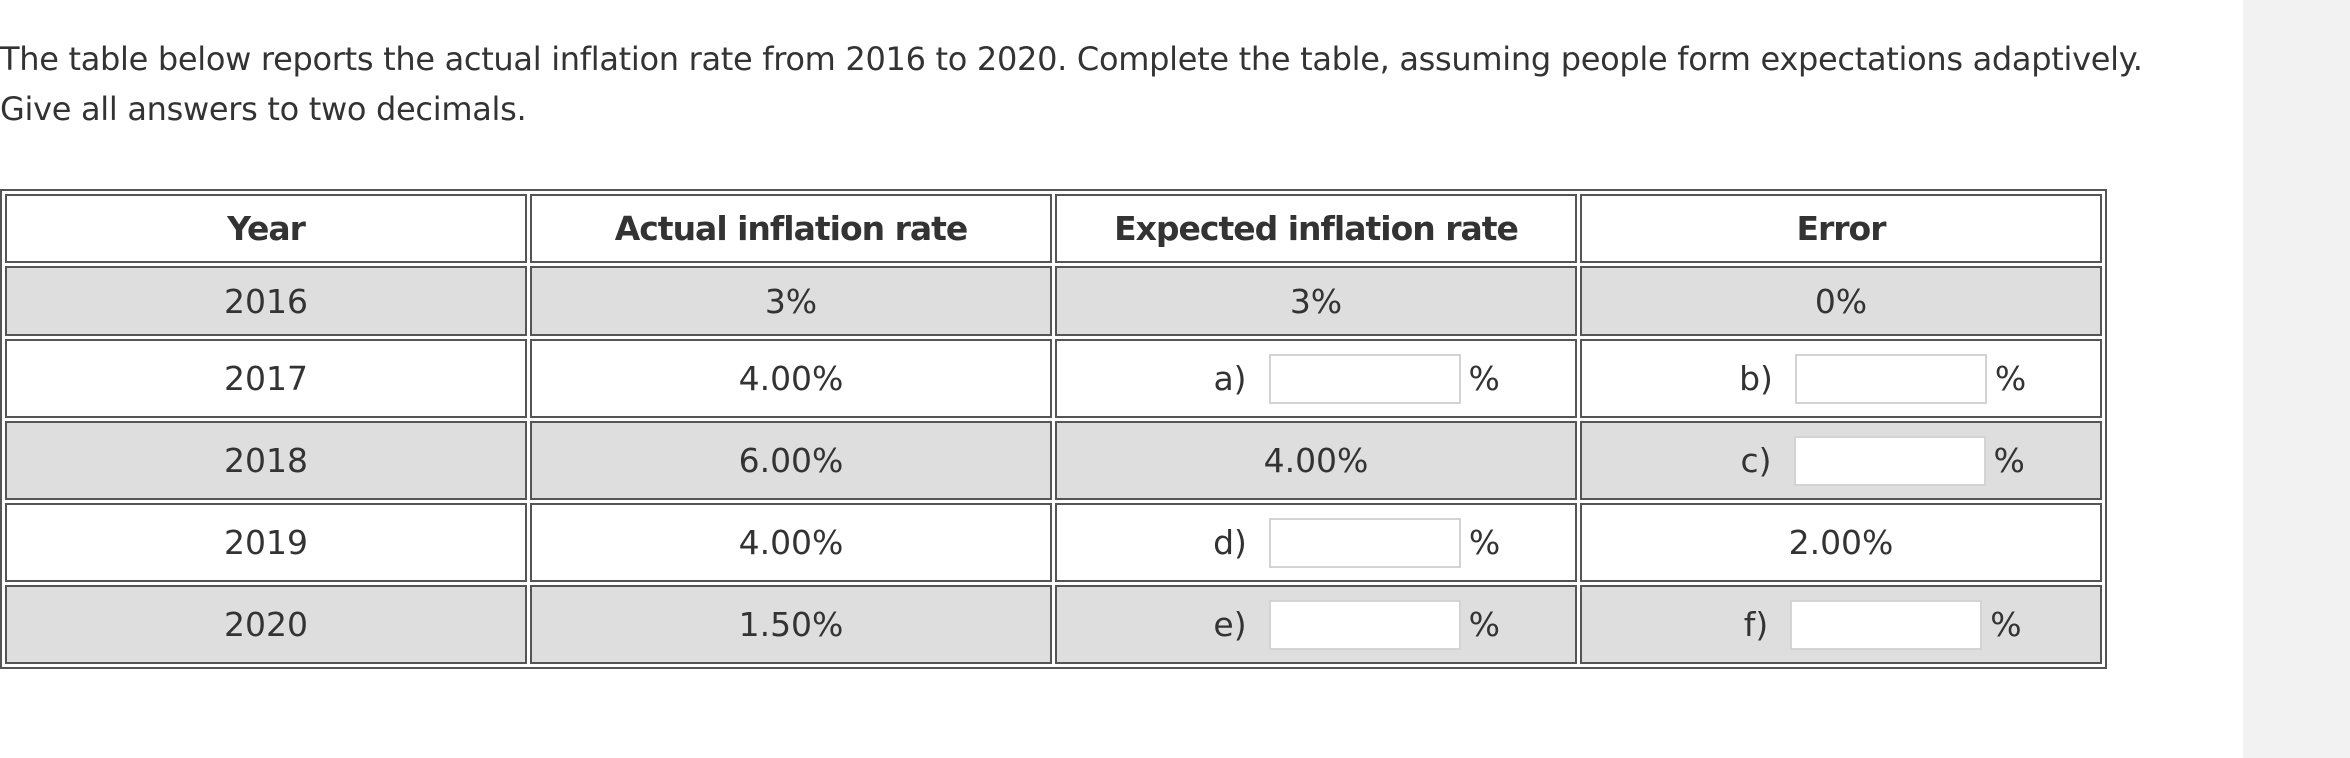 The height and width of the screenshot is (758, 2350). I want to click on right-side-panel, so click(2296, 379).